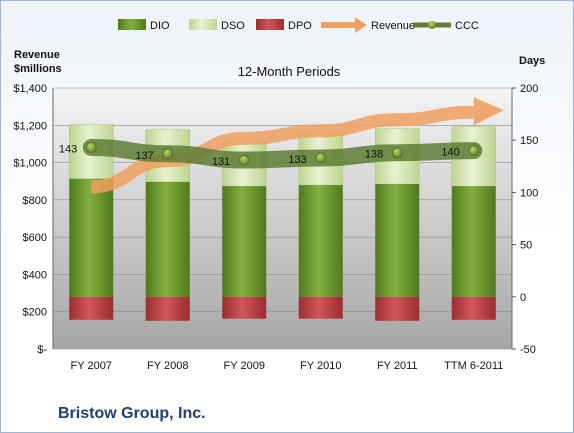  What do you see at coordinates (30, 89) in the screenshot?
I see `left-tick-label: $1,400` at bounding box center [30, 89].